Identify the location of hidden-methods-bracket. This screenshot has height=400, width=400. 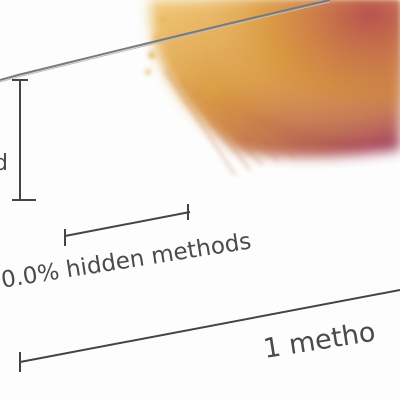
(127, 225).